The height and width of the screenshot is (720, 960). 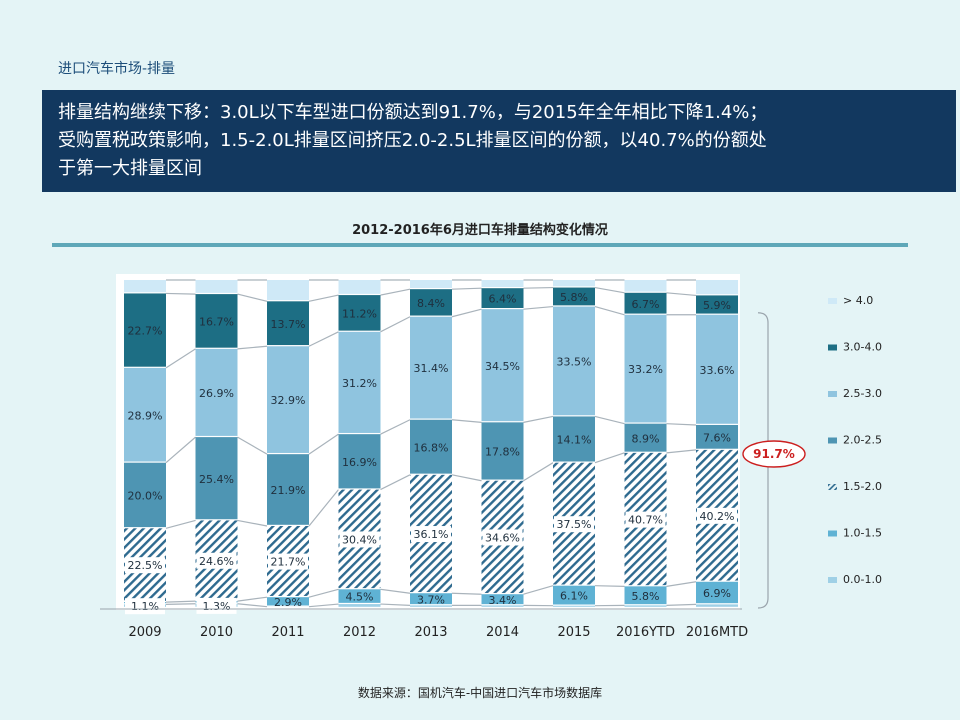 I want to click on bar-segment-4-0-2010, so click(x=216, y=286).